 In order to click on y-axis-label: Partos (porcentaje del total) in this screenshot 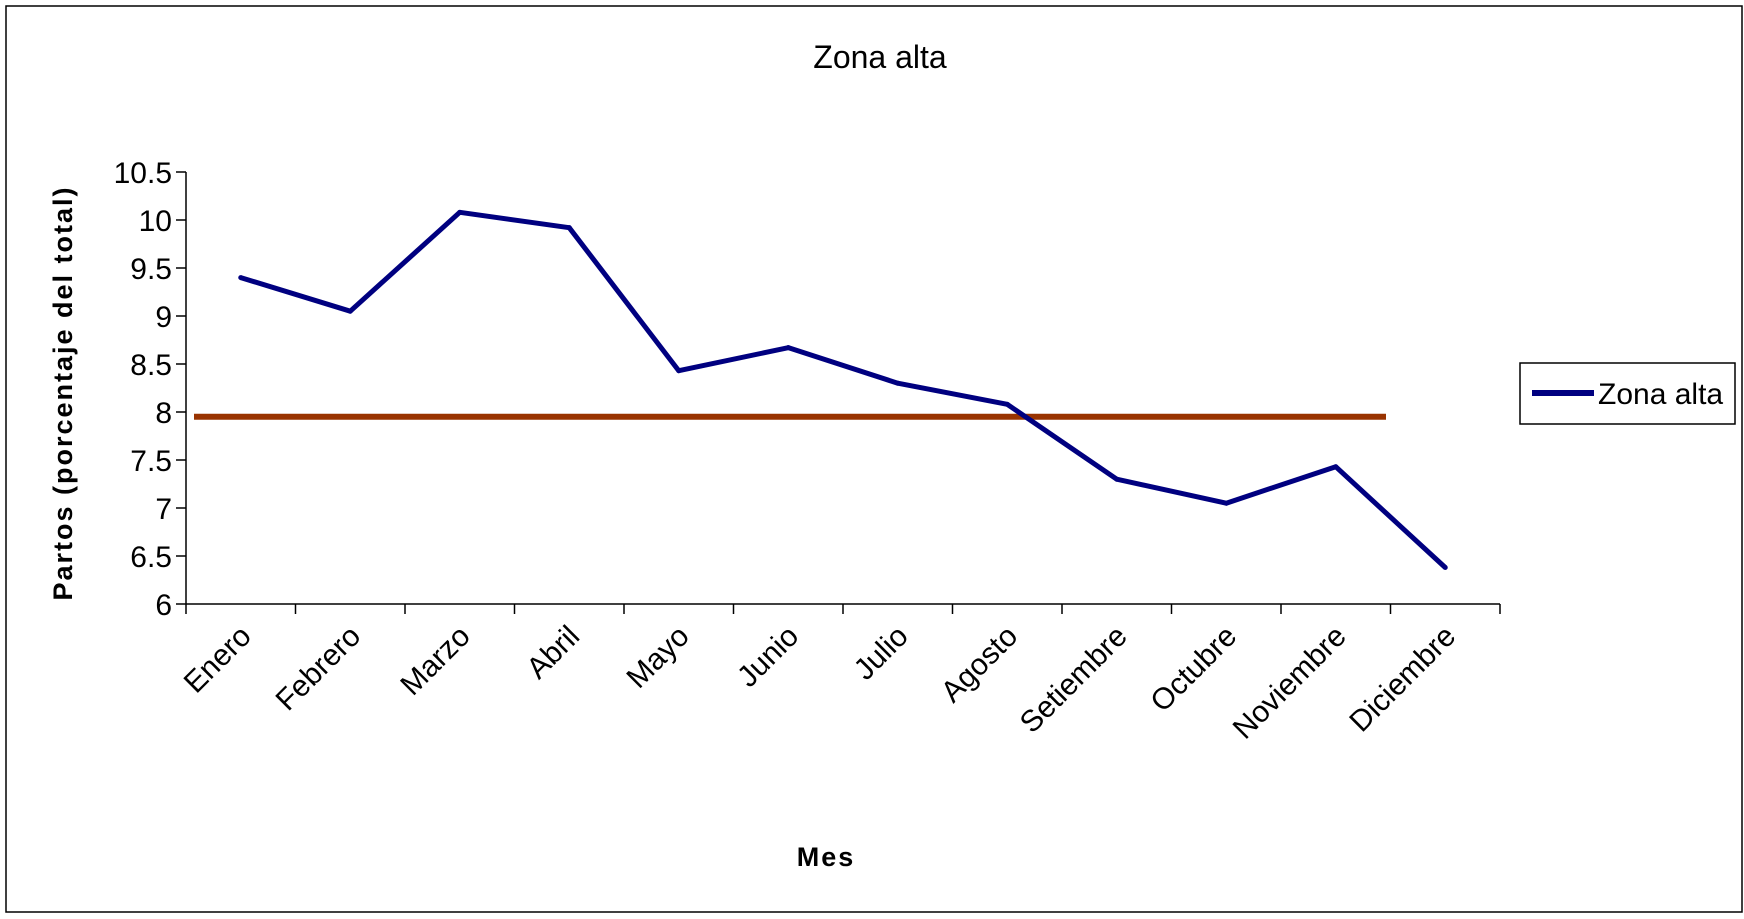, I will do `click(63, 392)`.